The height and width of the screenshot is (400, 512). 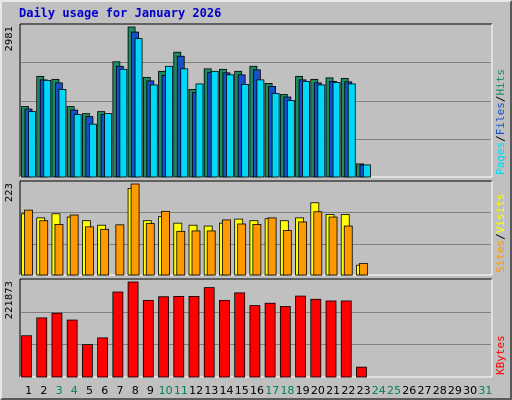 What do you see at coordinates (257, 390) in the screenshot?
I see `day-label-16: 16` at bounding box center [257, 390].